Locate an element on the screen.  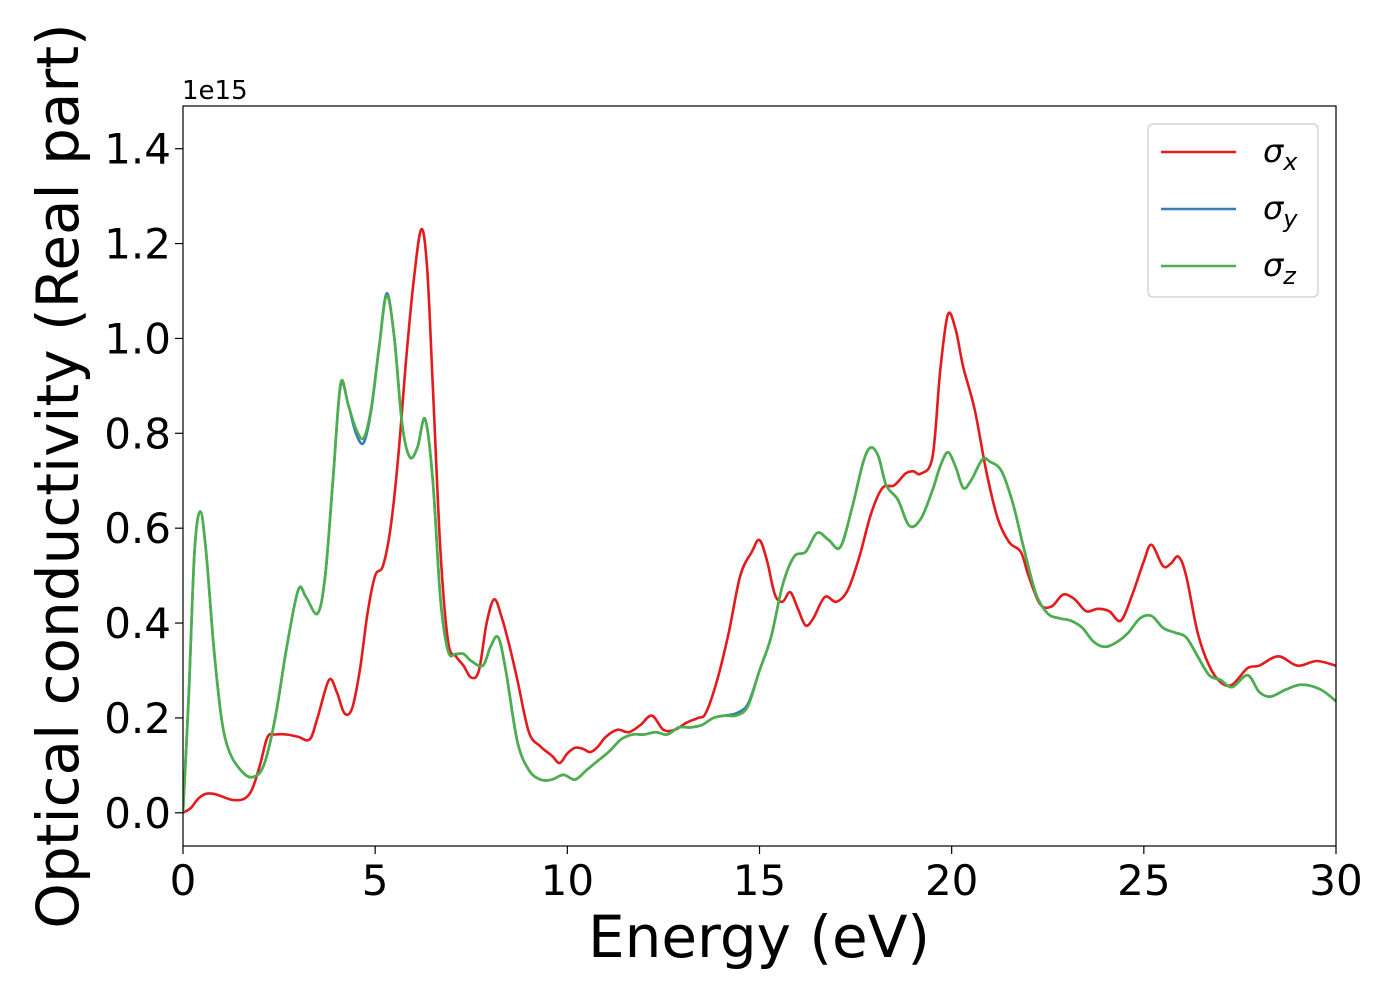
x-axis: 0 5 10 15 20 25 30 is located at coordinates (766, 875).